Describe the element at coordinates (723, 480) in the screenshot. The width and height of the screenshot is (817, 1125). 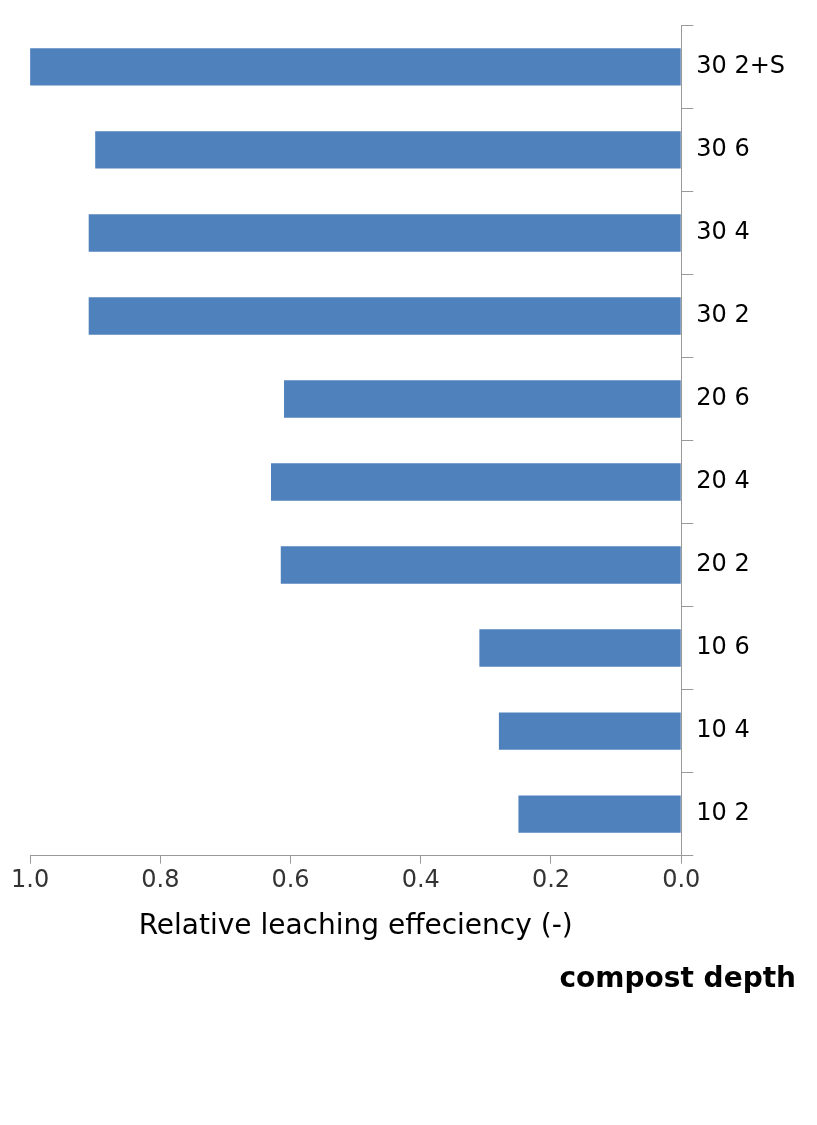
I see `y-tick-label: 20 4` at that location.